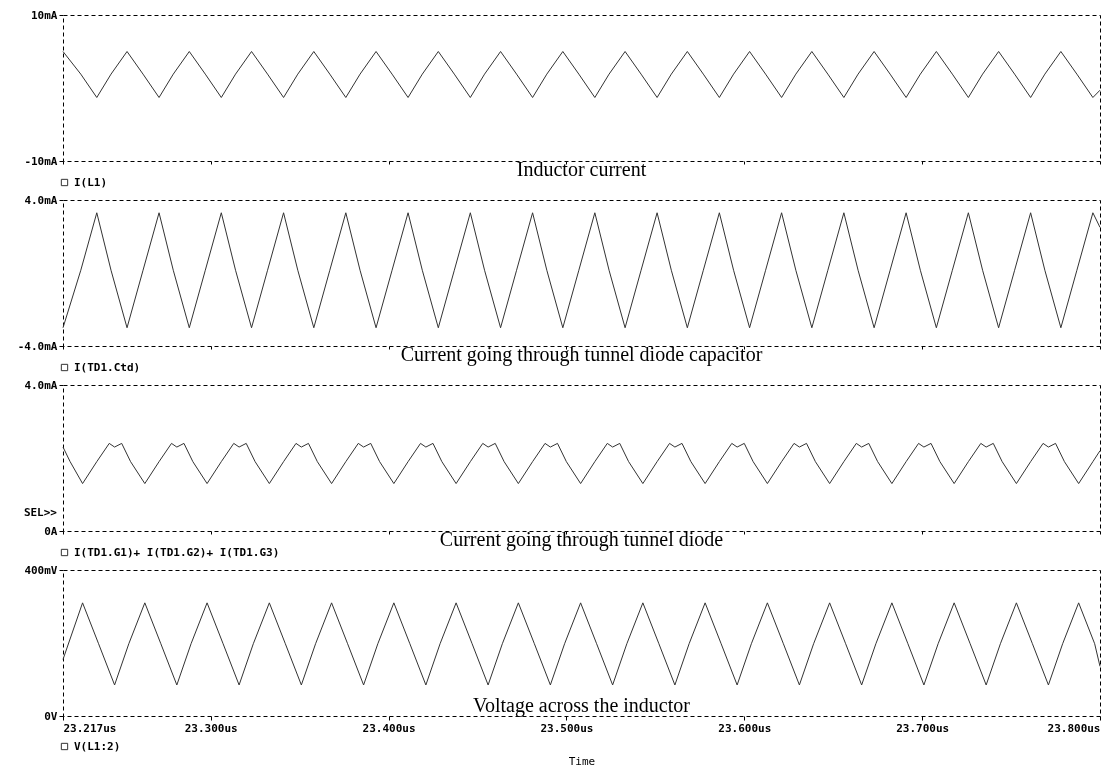 The height and width of the screenshot is (771, 1116). Describe the element at coordinates (51, 716) in the screenshot. I see `y-tick-label: 0V` at that location.